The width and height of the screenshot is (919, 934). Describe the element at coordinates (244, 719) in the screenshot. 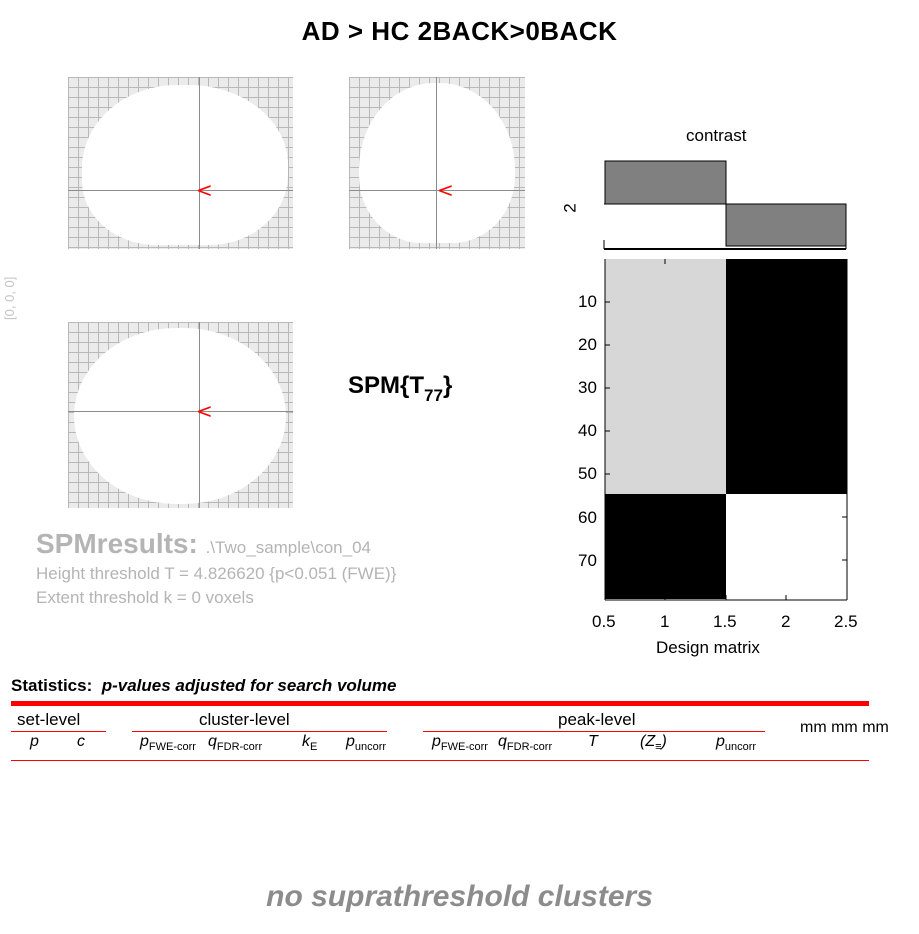

I see `cluster-level-header: cluster-level` at that location.